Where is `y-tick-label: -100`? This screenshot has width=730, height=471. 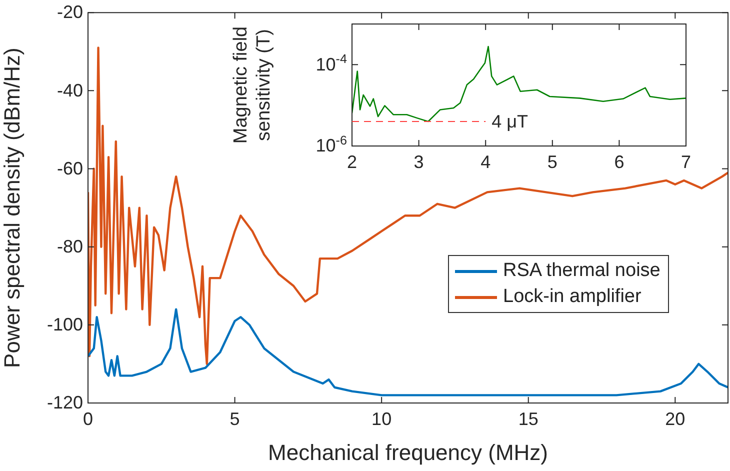 y-tick-label: -100 is located at coordinates (65, 324).